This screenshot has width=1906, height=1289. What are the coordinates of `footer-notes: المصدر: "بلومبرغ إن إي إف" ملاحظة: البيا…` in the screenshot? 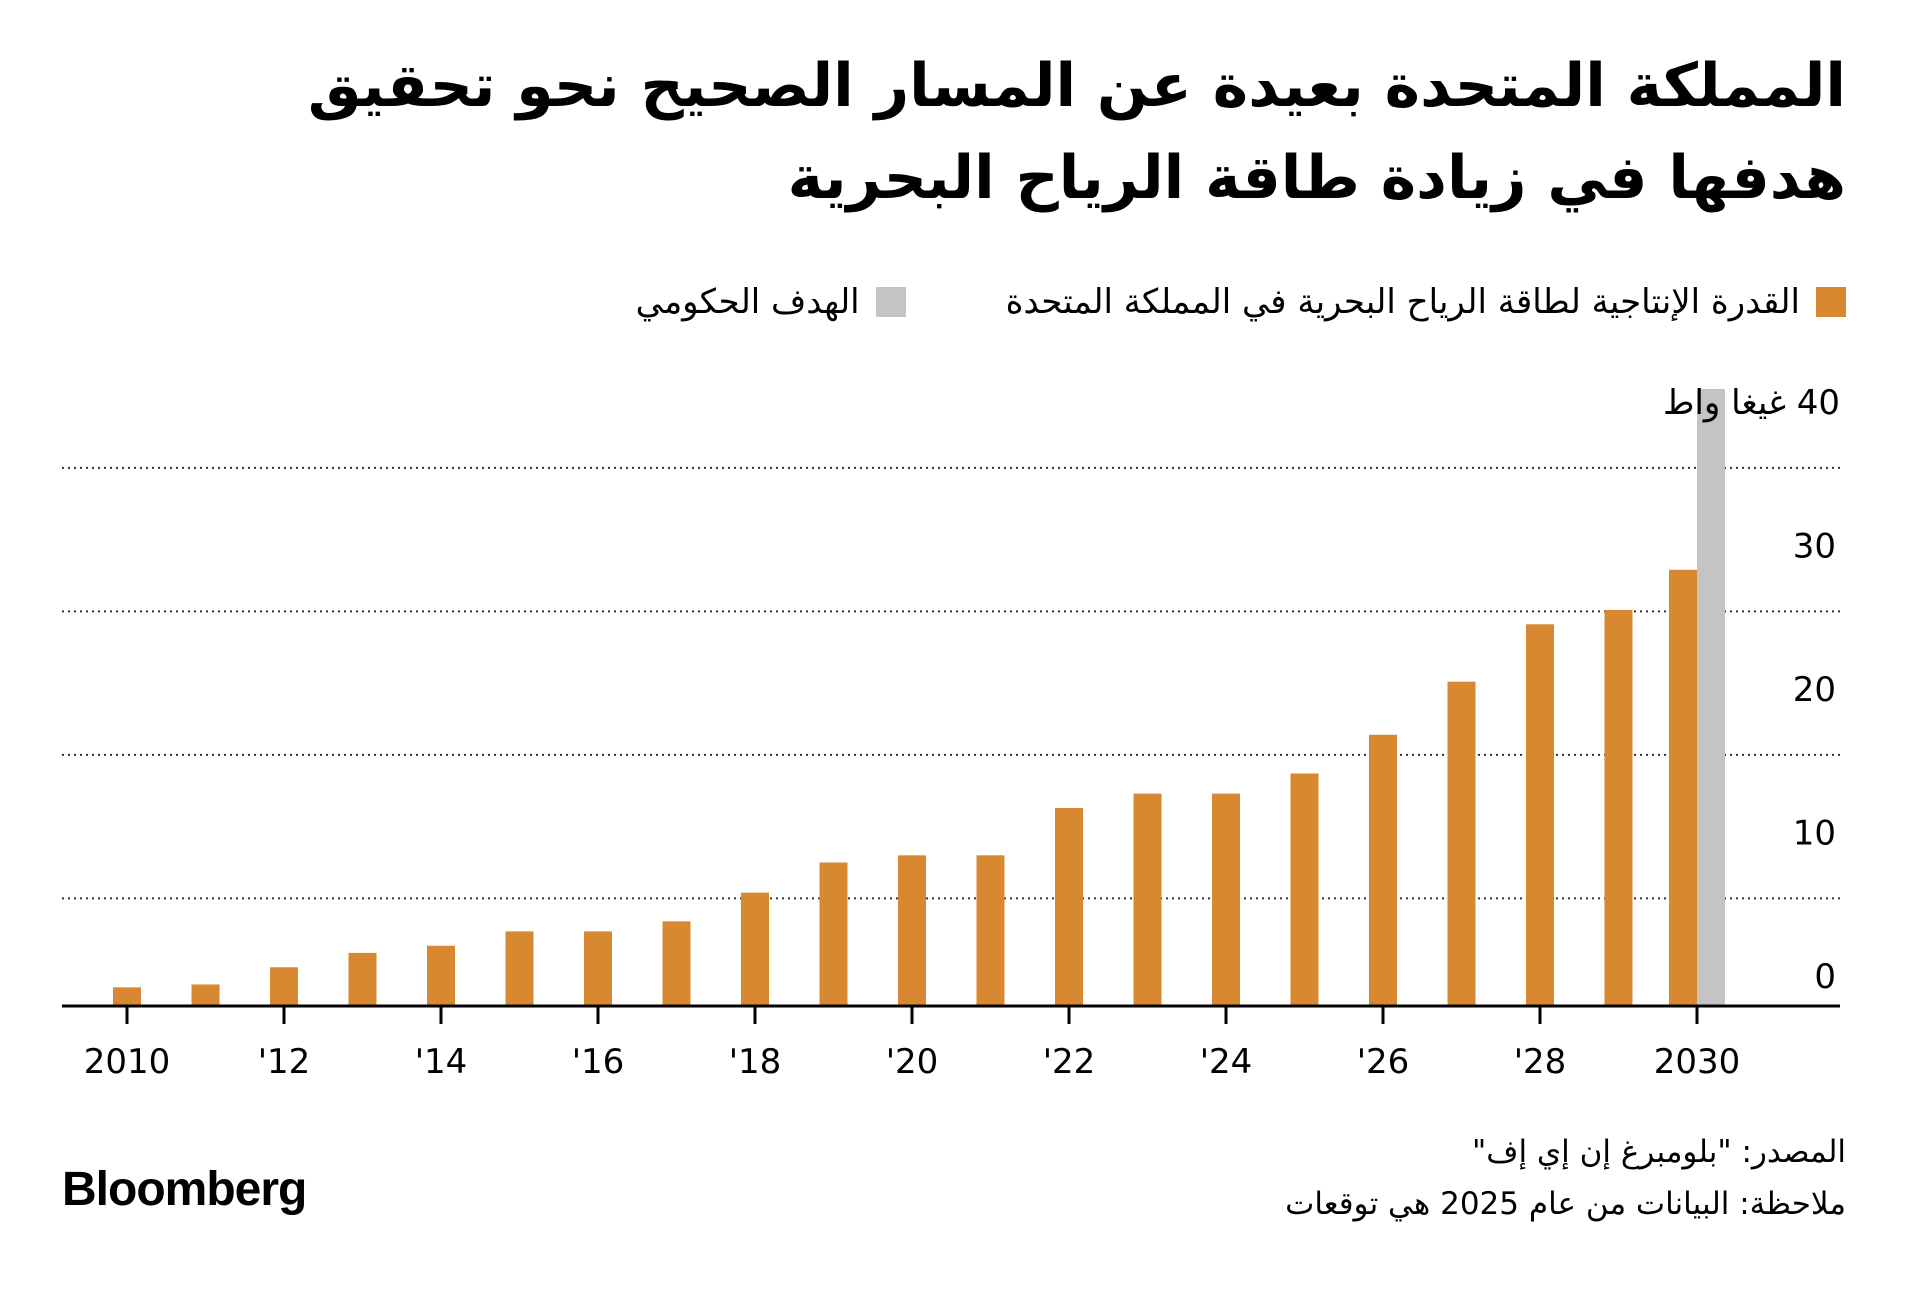 It's located at (1565, 1178).